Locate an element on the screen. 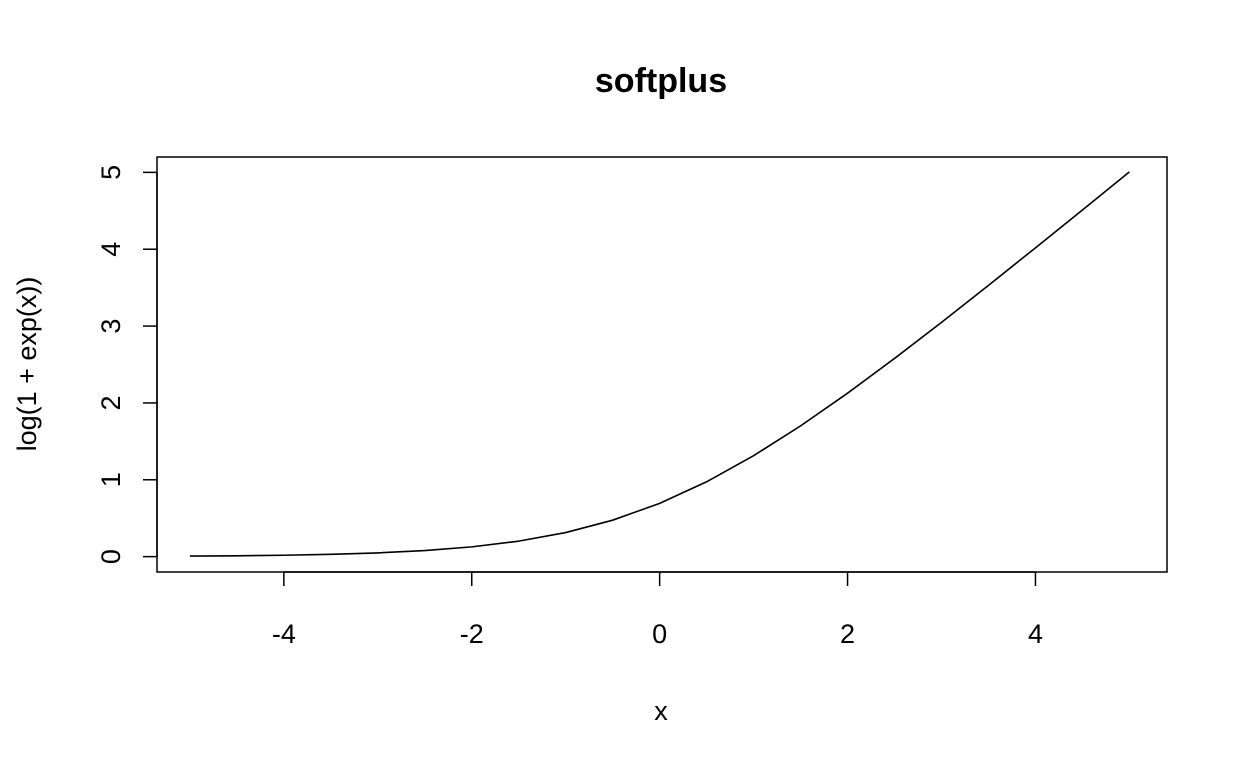 The width and height of the screenshot is (1248, 768). x-tick-label: -4 is located at coordinates (284, 634).